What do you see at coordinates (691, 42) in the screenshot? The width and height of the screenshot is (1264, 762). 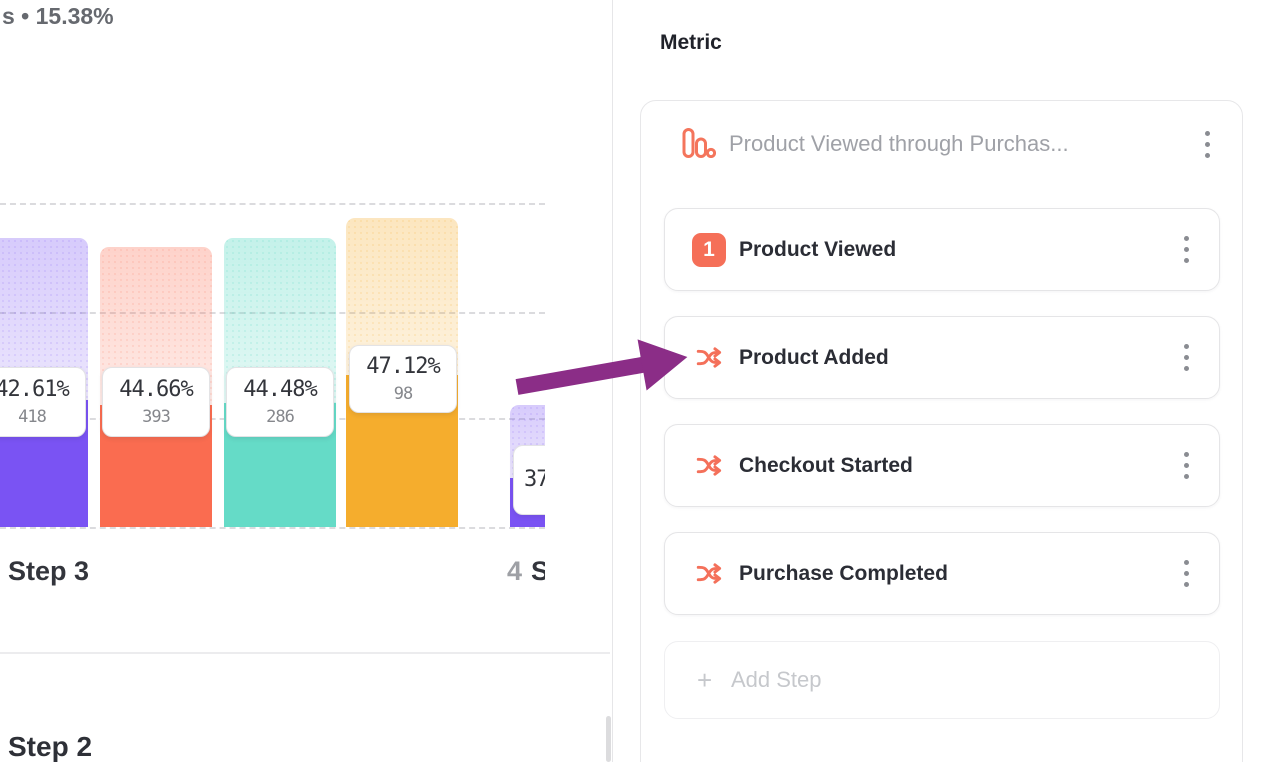 I see `panel-title: Metric` at bounding box center [691, 42].